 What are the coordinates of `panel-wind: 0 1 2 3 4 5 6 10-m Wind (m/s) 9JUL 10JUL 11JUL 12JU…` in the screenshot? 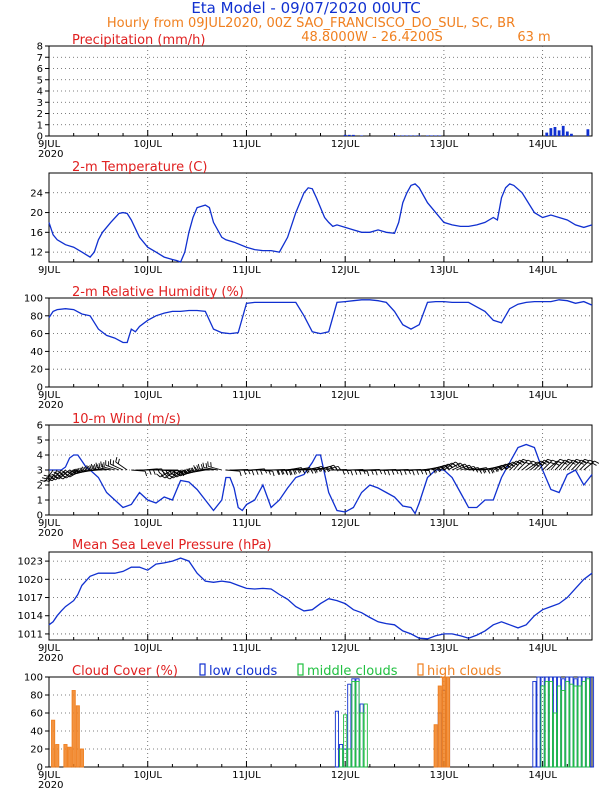 It's located at (318, 475).